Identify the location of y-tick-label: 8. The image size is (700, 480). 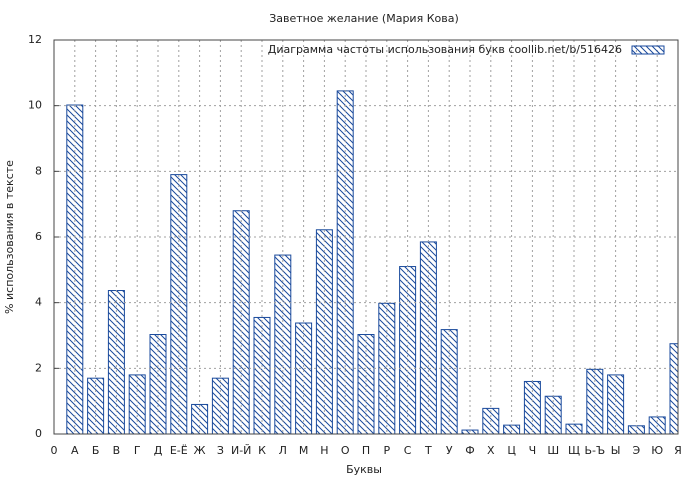
(38, 170).